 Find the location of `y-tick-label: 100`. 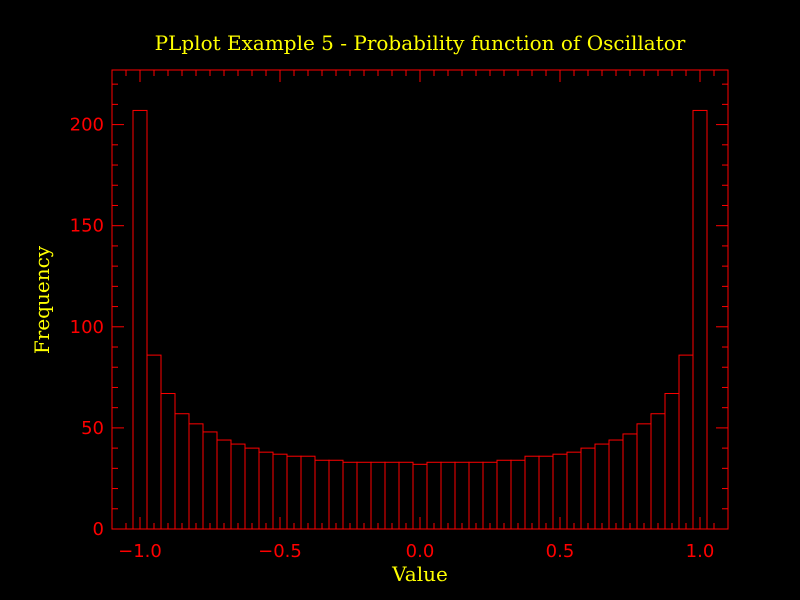

y-tick-label: 100 is located at coordinates (87, 327).